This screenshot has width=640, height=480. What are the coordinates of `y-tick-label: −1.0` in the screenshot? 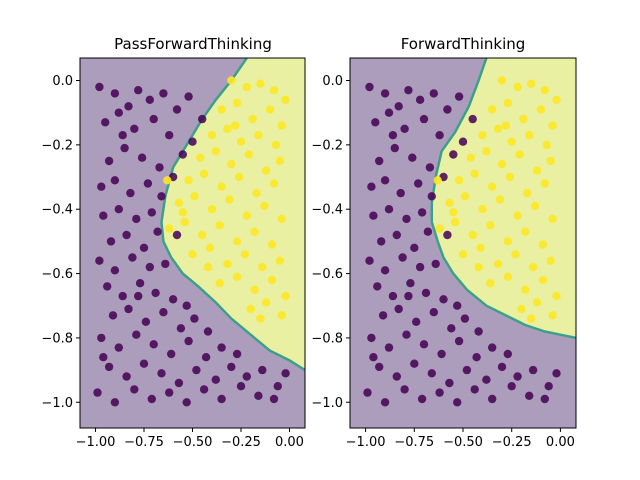 It's located at (57, 403).